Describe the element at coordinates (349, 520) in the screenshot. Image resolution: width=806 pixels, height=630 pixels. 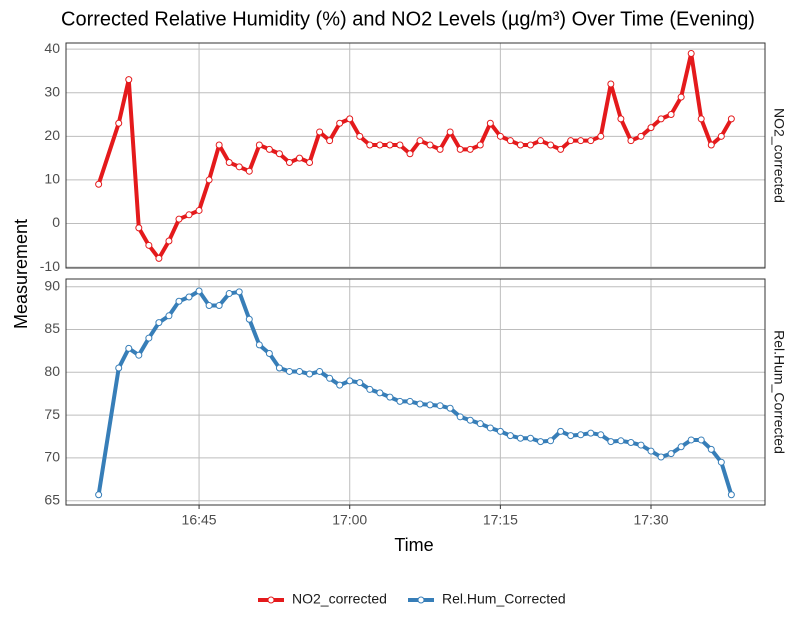
I see `x-tick-label: 17:00` at that location.